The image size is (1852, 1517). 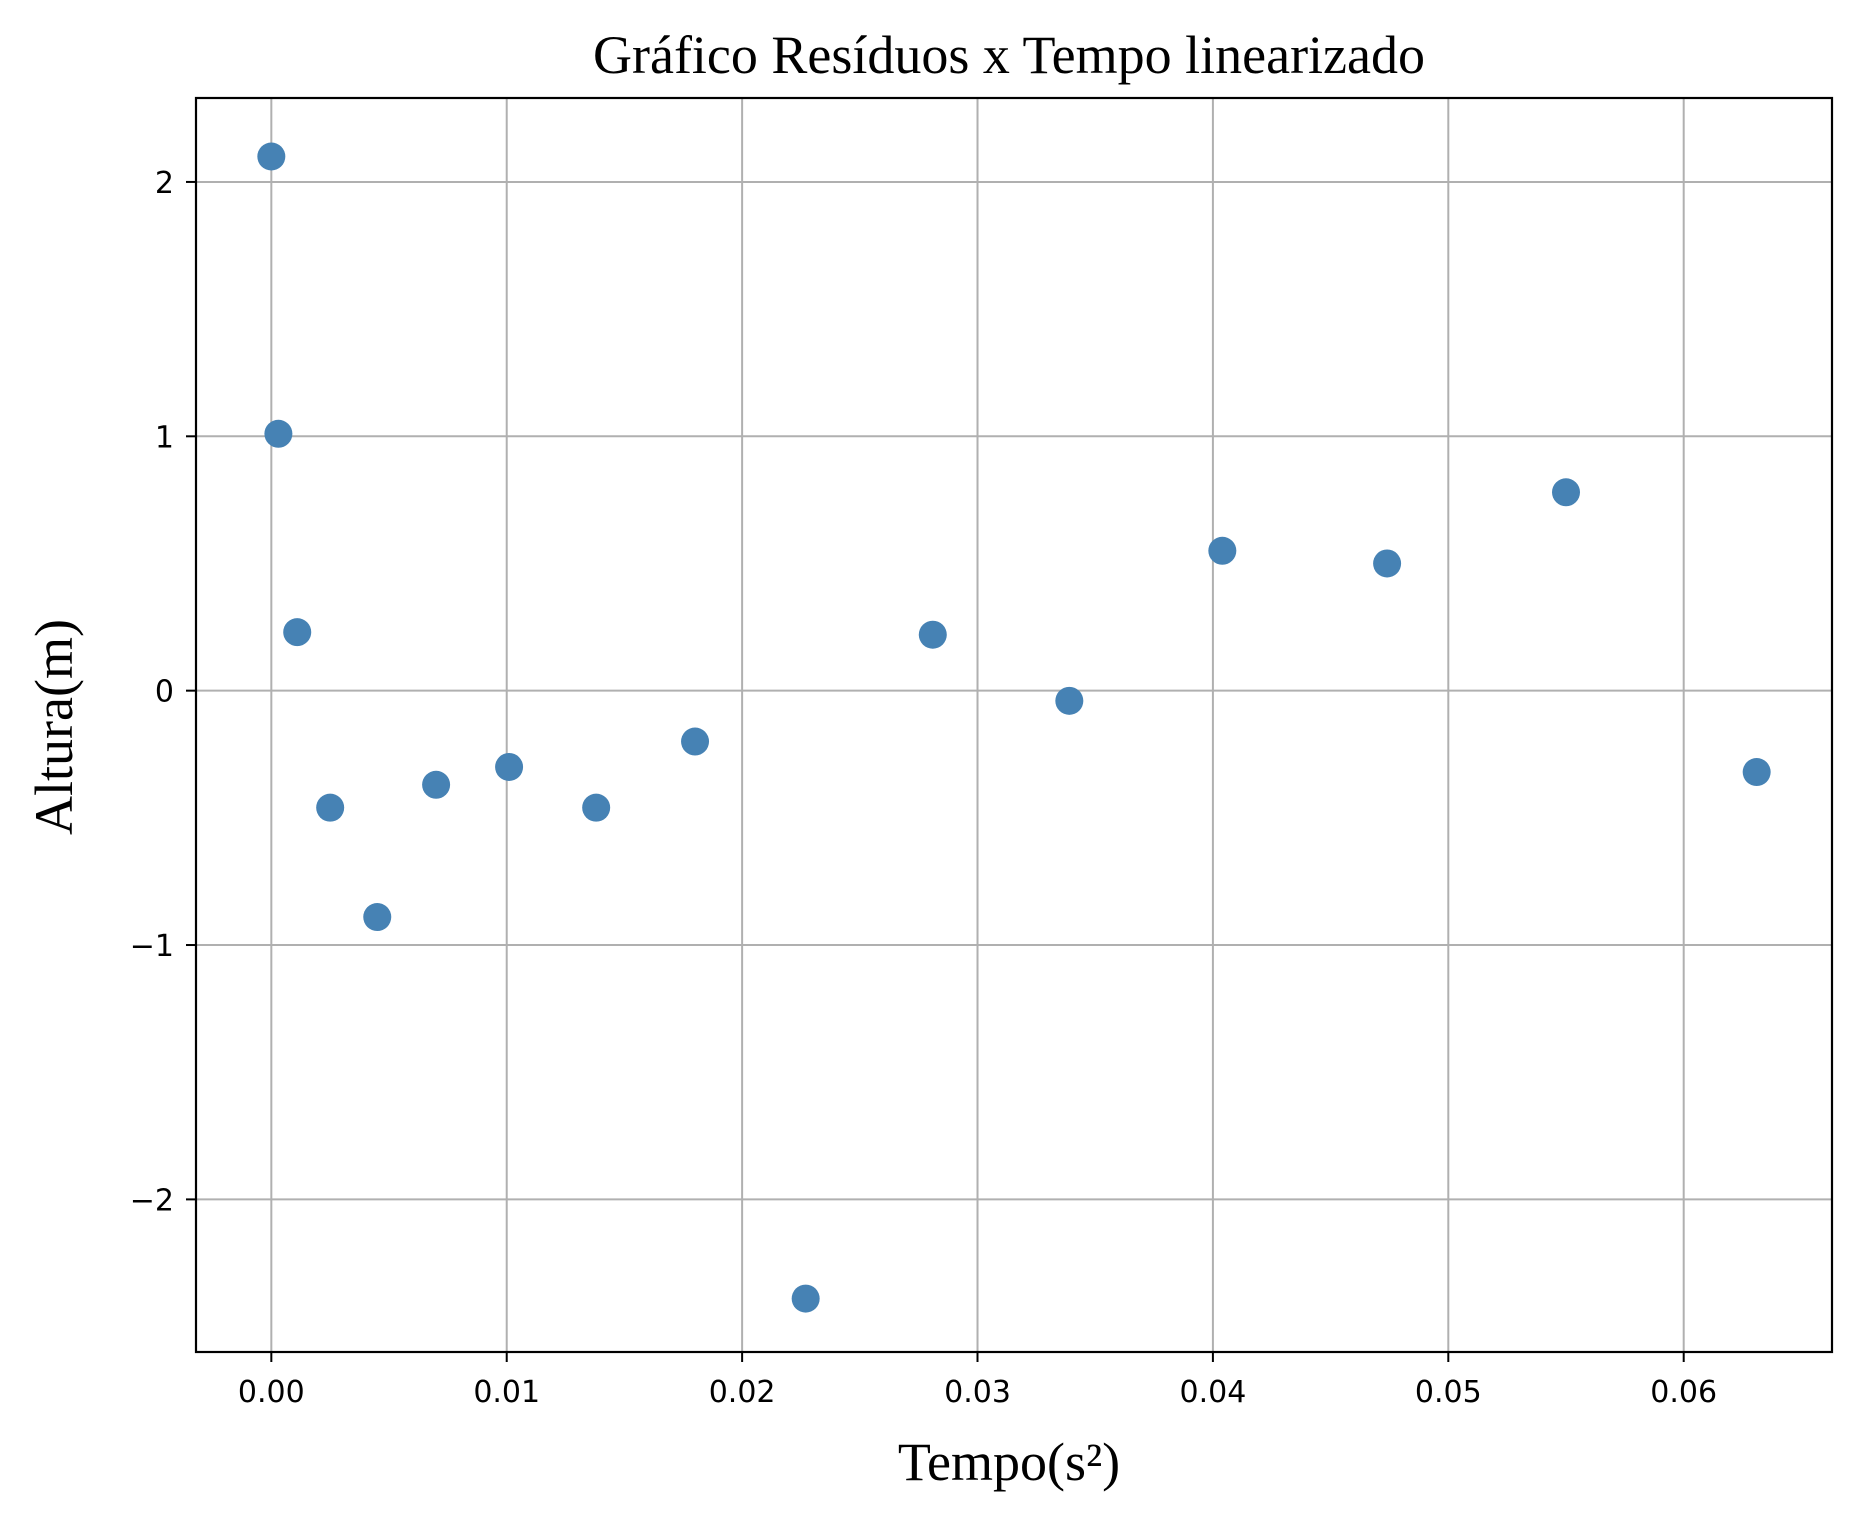 I want to click on x-tick-label: 0.03, so click(x=977, y=1392).